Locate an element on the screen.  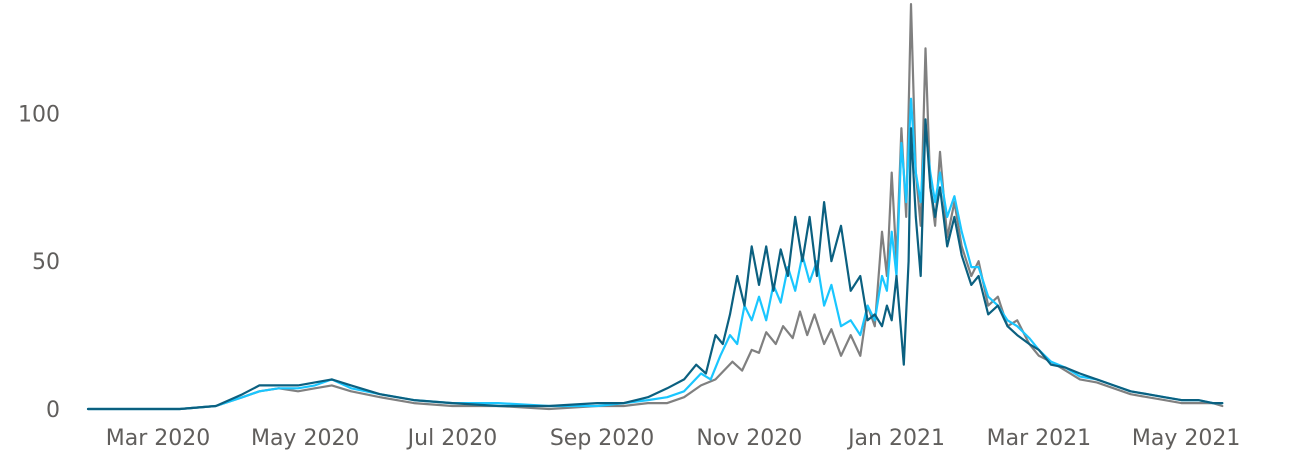
y-tick-label: 100 is located at coordinates (39, 114).